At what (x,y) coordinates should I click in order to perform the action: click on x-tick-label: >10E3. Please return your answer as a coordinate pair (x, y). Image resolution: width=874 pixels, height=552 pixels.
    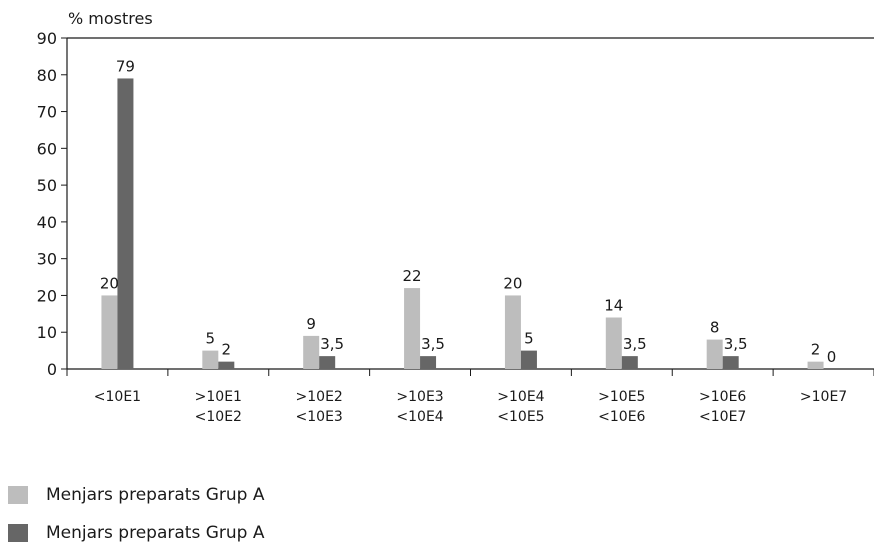
    Looking at the image, I should click on (419, 397).